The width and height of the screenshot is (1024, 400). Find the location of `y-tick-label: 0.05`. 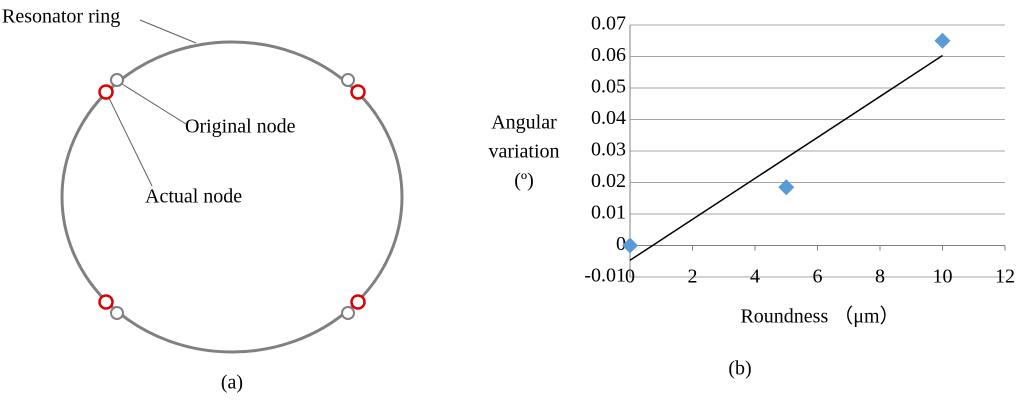

y-tick-label: 0.05 is located at coordinates (608, 87).